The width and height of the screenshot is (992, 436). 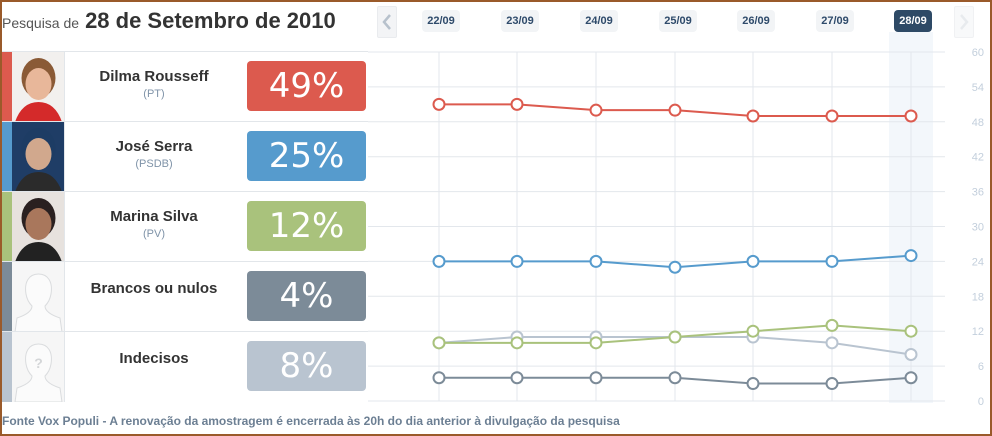 What do you see at coordinates (154, 94) in the screenshot?
I see `candidate-party: (PT)` at bounding box center [154, 94].